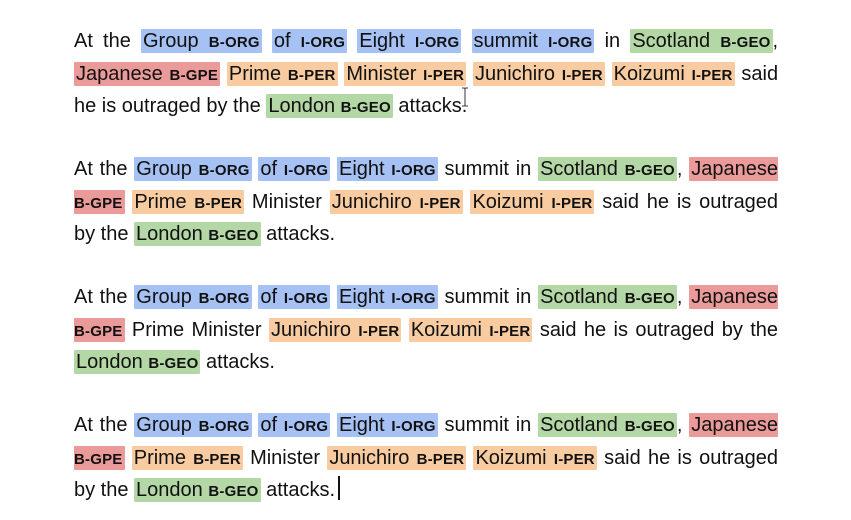  What do you see at coordinates (505, 41) in the screenshot?
I see `entity-word: summit` at bounding box center [505, 41].